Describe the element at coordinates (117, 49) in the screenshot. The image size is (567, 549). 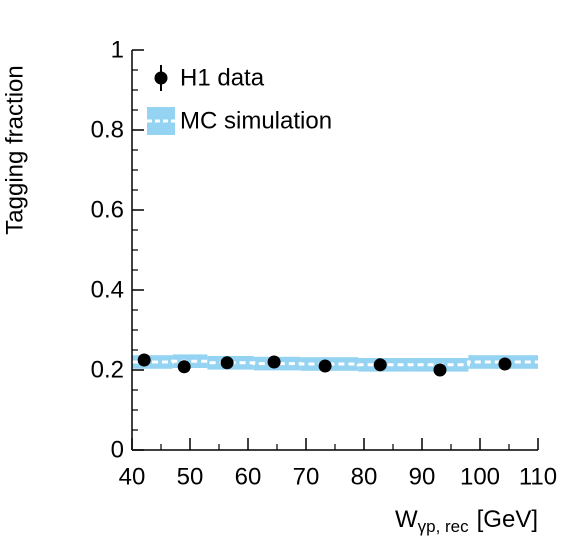
I see `y-tick-label: 1` at that location.